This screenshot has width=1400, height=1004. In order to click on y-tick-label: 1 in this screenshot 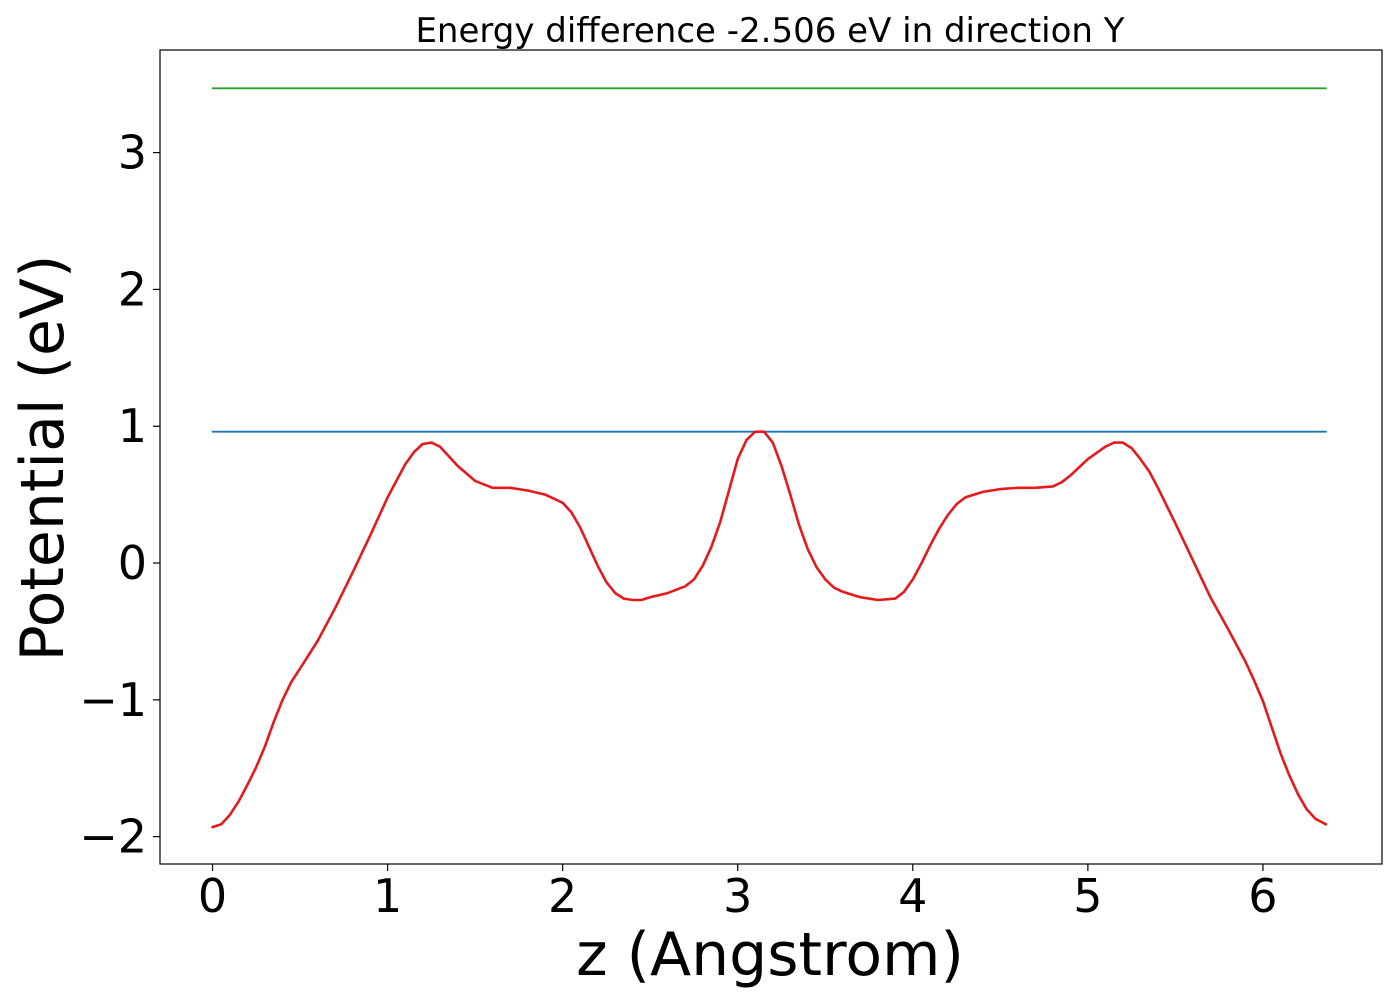, I will do `click(132, 426)`.